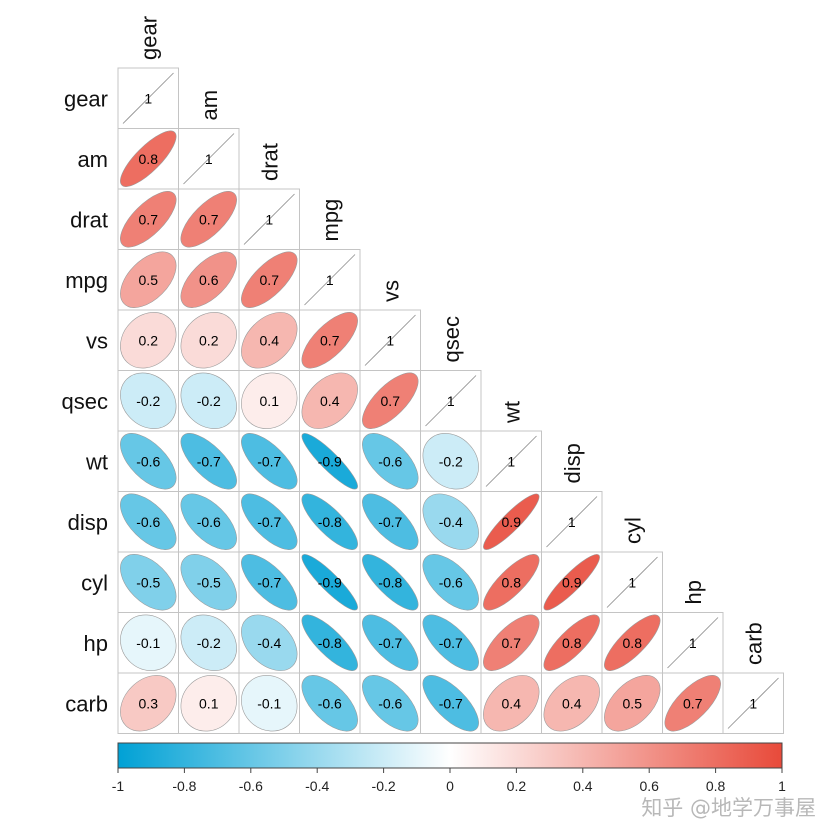 This screenshot has width=840, height=840. I want to click on cell-disp-vs: -0.7, so click(390, 522).